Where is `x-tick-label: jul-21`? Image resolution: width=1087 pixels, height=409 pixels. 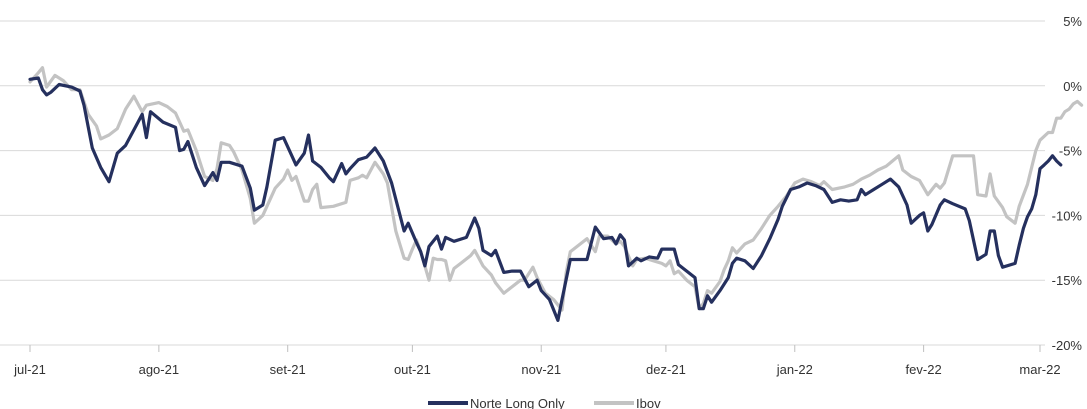
x-tick-label: jul-21 is located at coordinates (29, 369).